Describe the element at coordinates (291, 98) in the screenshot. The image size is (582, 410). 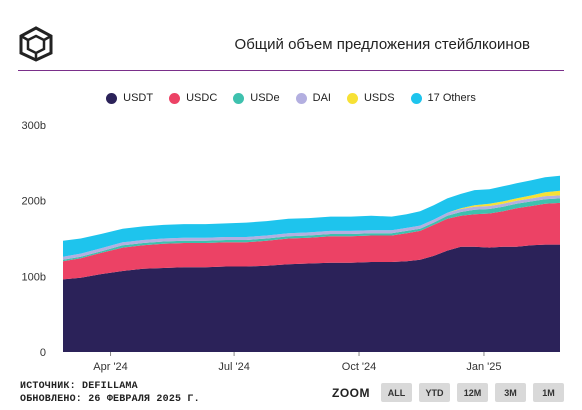
I see `chart-legend: USDT USDC USDe DAI USDS 17 Others` at that location.